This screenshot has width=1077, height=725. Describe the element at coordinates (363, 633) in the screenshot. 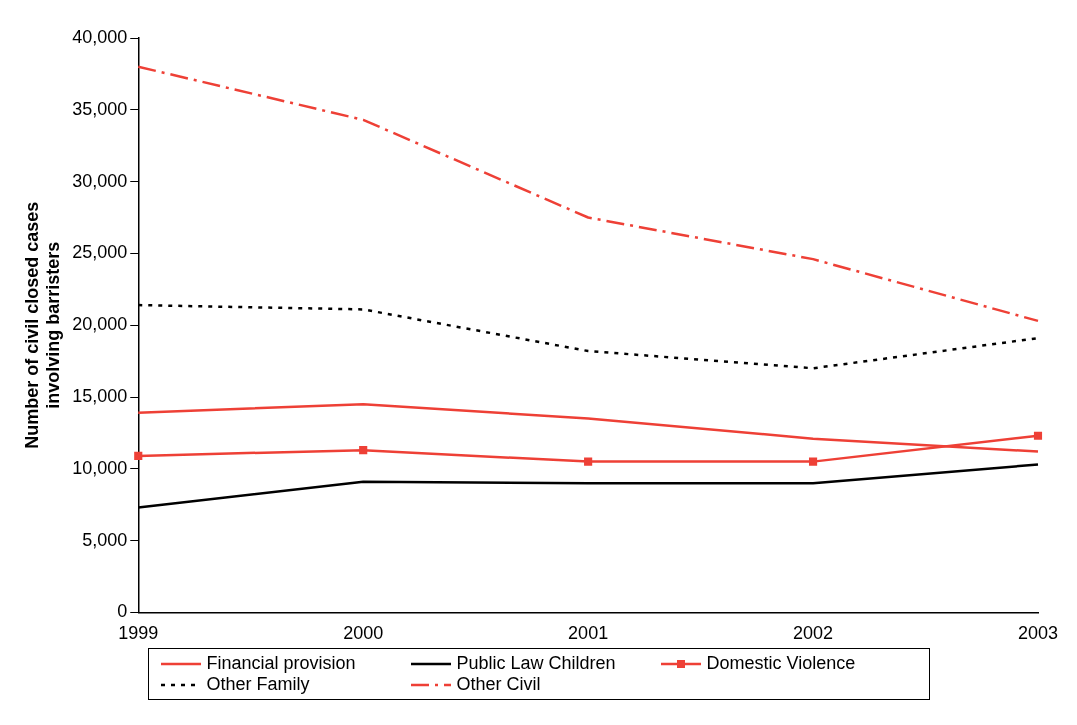

I see `x-tick-label: 2000` at that location.